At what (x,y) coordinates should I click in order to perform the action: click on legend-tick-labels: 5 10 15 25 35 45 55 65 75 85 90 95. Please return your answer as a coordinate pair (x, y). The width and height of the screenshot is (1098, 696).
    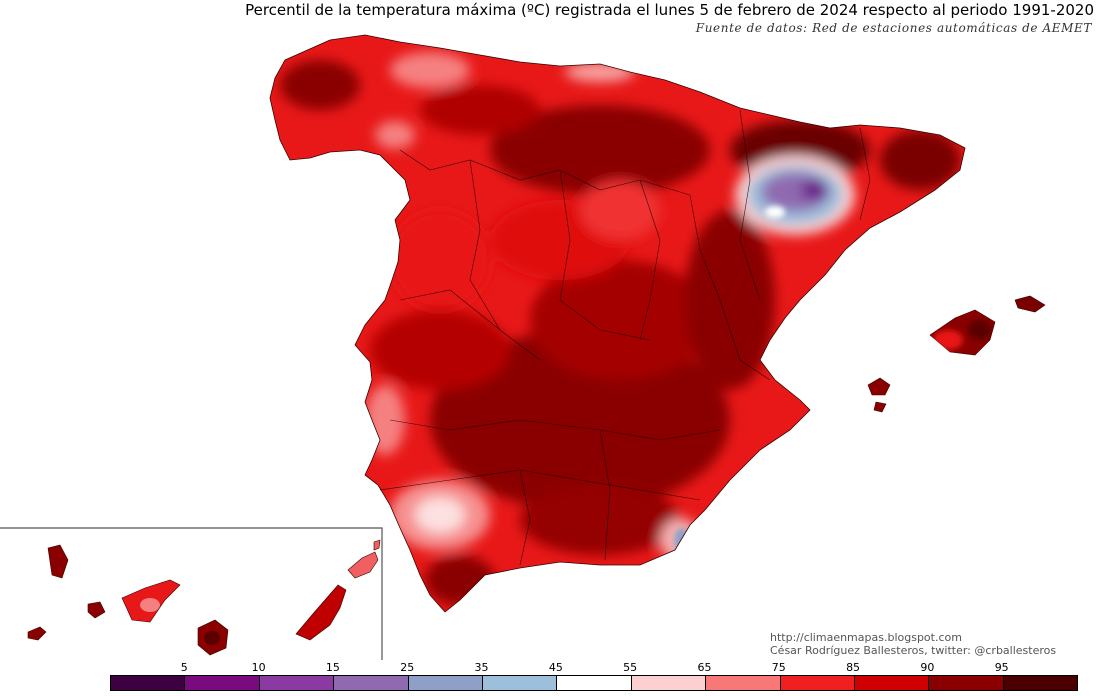
    Looking at the image, I should click on (594, 668).